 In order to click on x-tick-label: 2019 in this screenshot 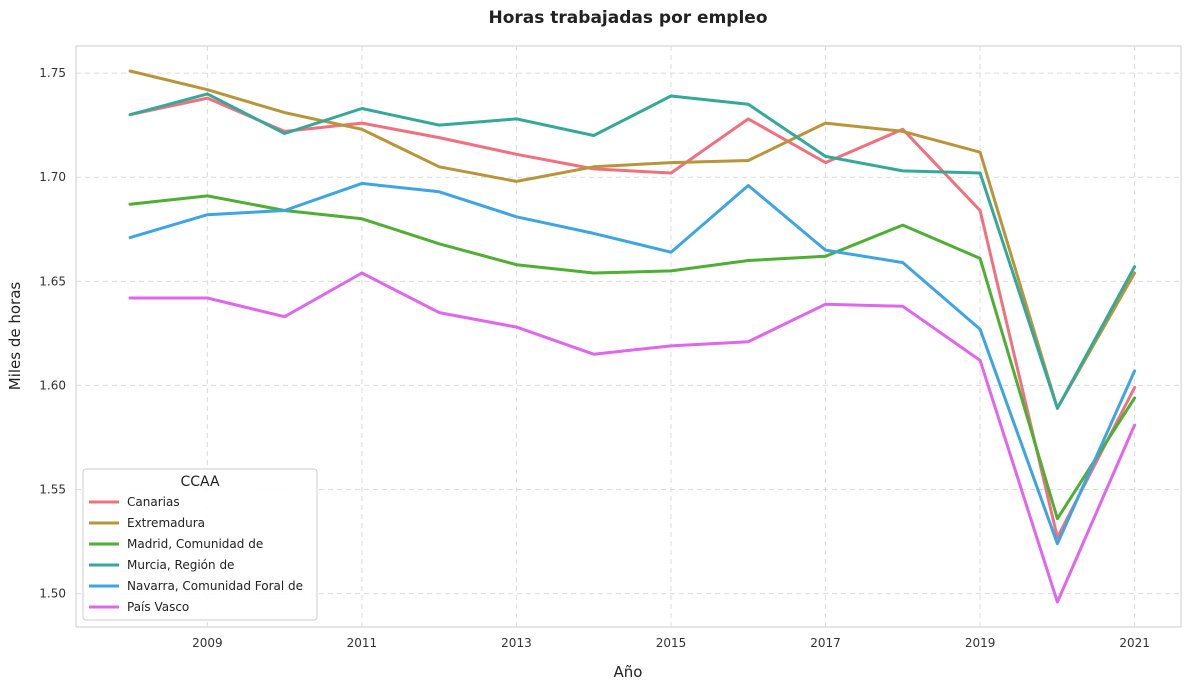, I will do `click(980, 643)`.